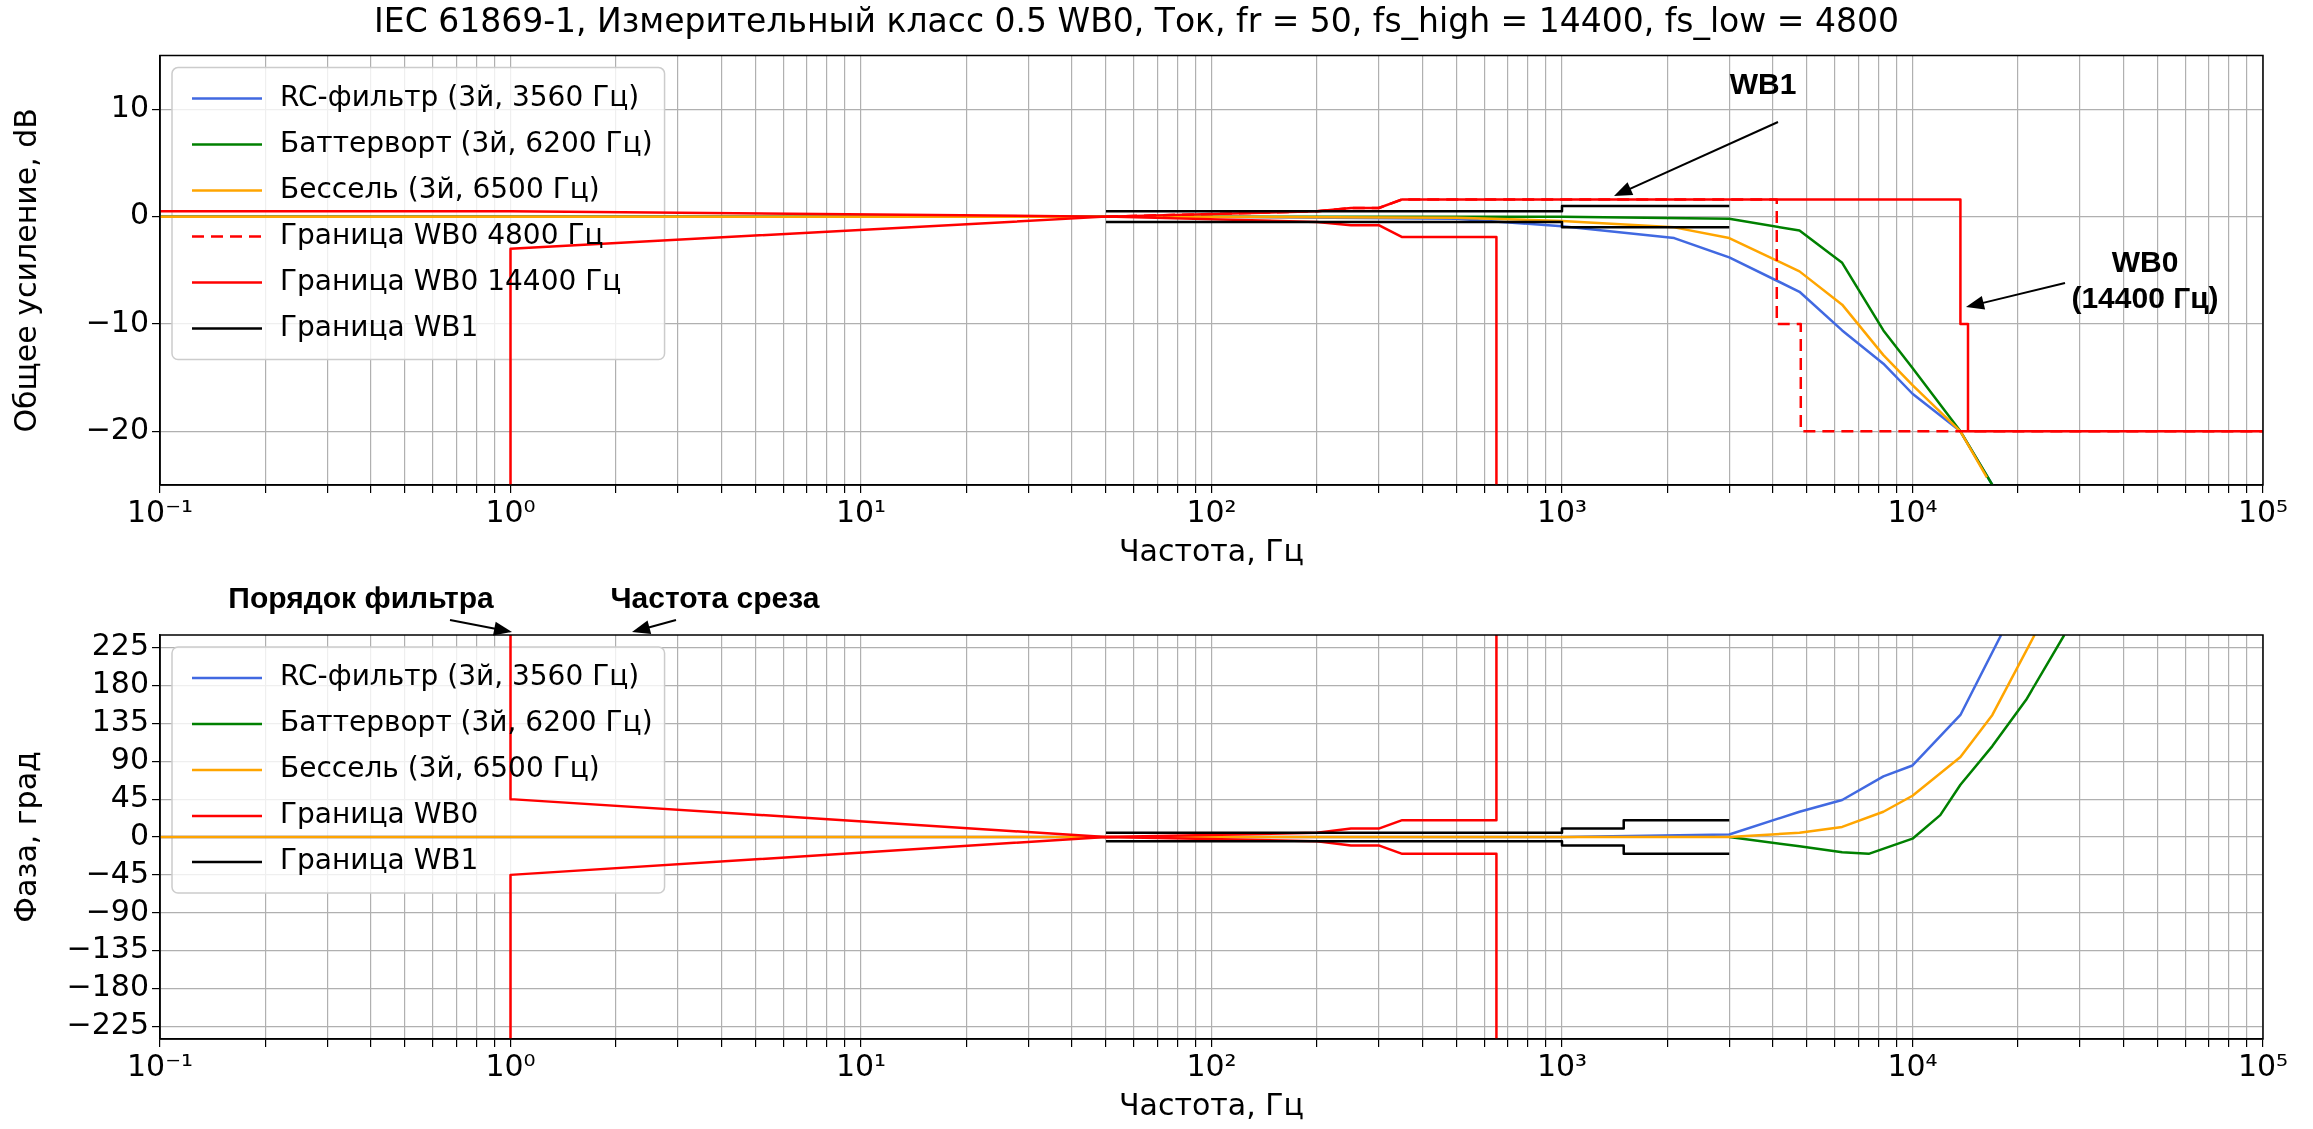 The image size is (2313, 1129). I want to click on y-tick-label: −20, so click(117, 429).